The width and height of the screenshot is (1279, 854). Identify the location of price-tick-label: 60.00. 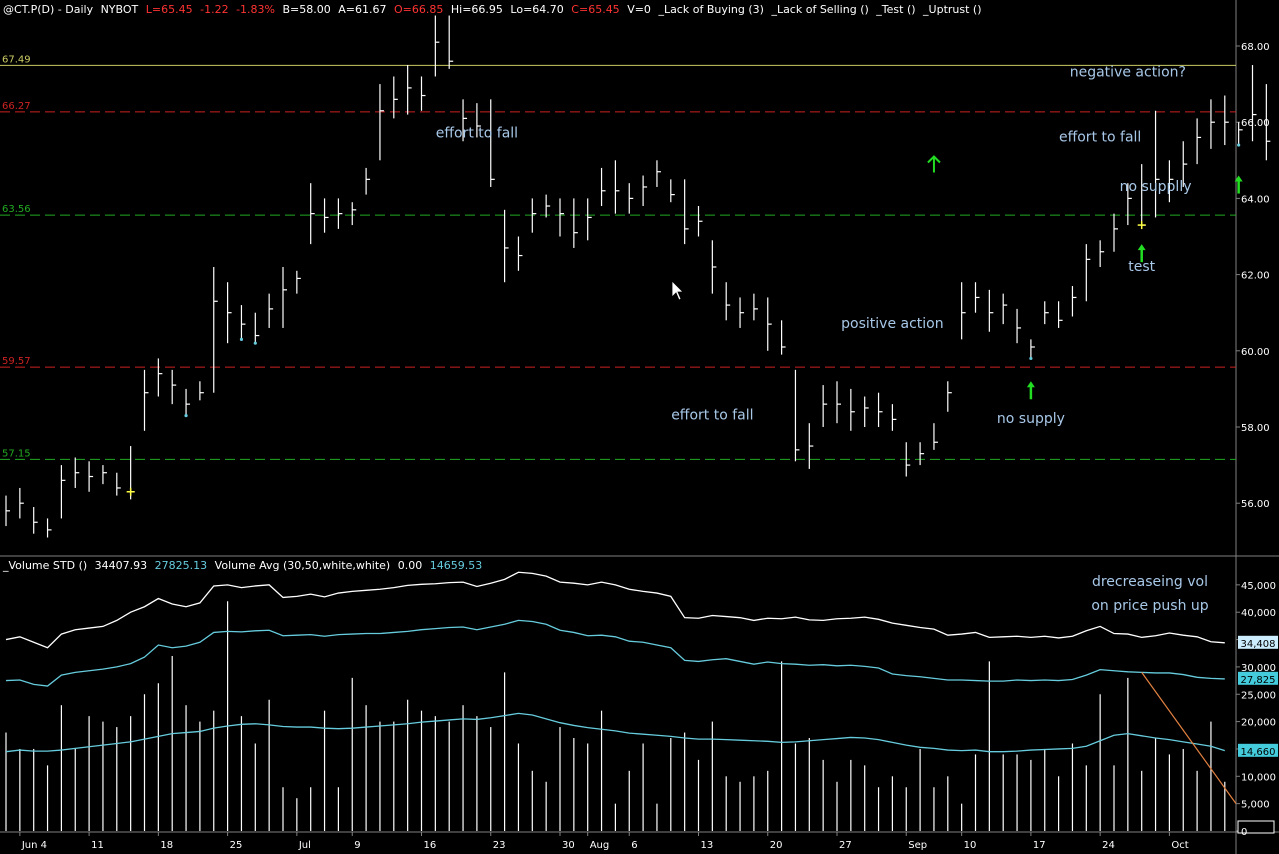
(1255, 352).